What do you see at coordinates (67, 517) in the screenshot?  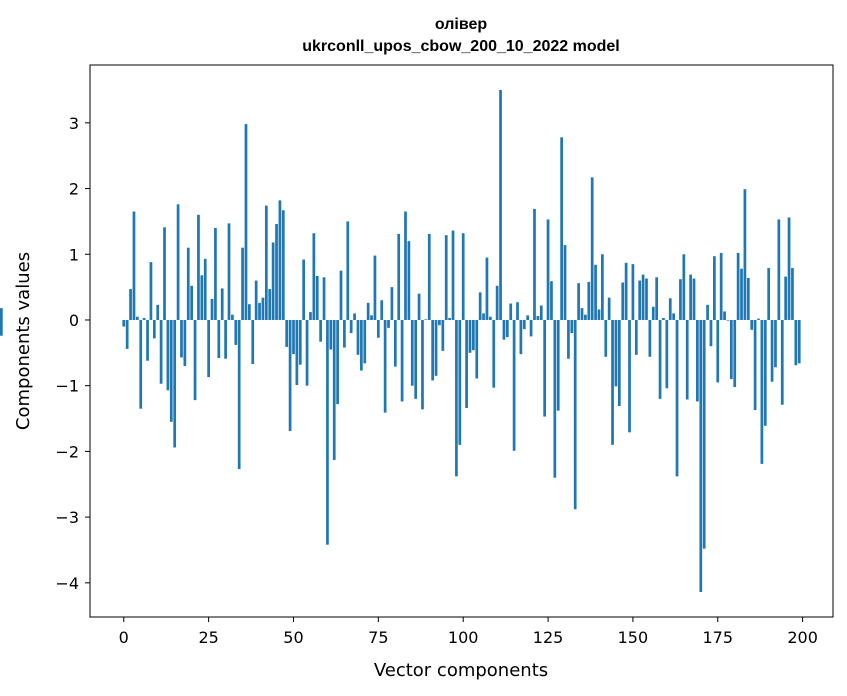 I see `y-tick-label: −3` at bounding box center [67, 517].